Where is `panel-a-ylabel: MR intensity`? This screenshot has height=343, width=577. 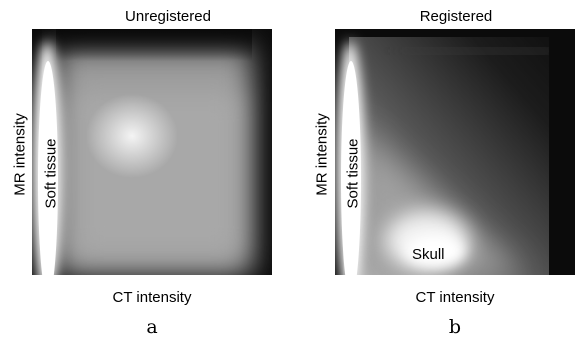
panel-a-ylabel: MR intensity is located at coordinates (20, 154).